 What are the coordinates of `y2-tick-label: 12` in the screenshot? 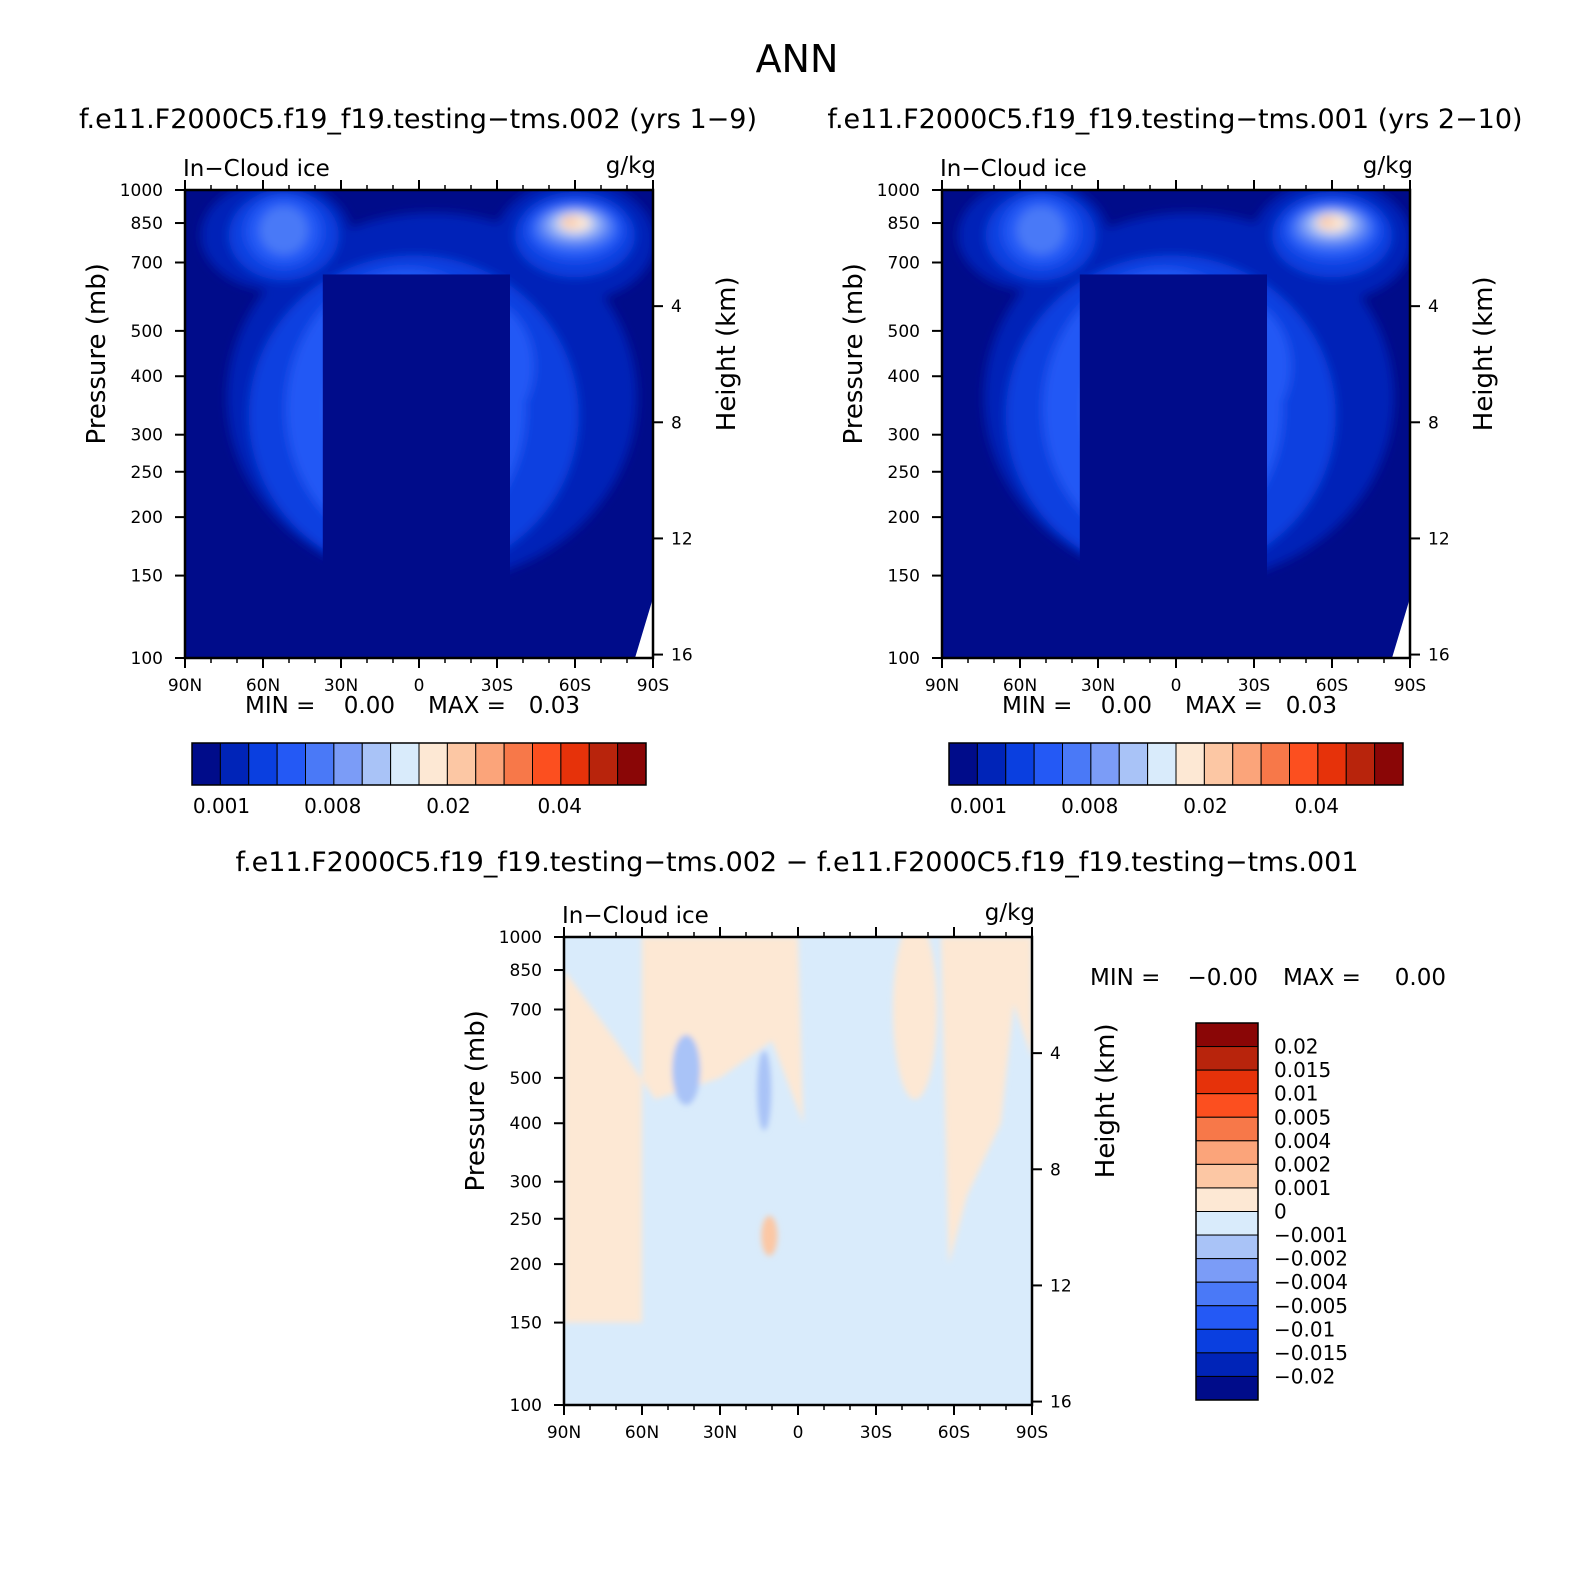 It's located at (1061, 1286).